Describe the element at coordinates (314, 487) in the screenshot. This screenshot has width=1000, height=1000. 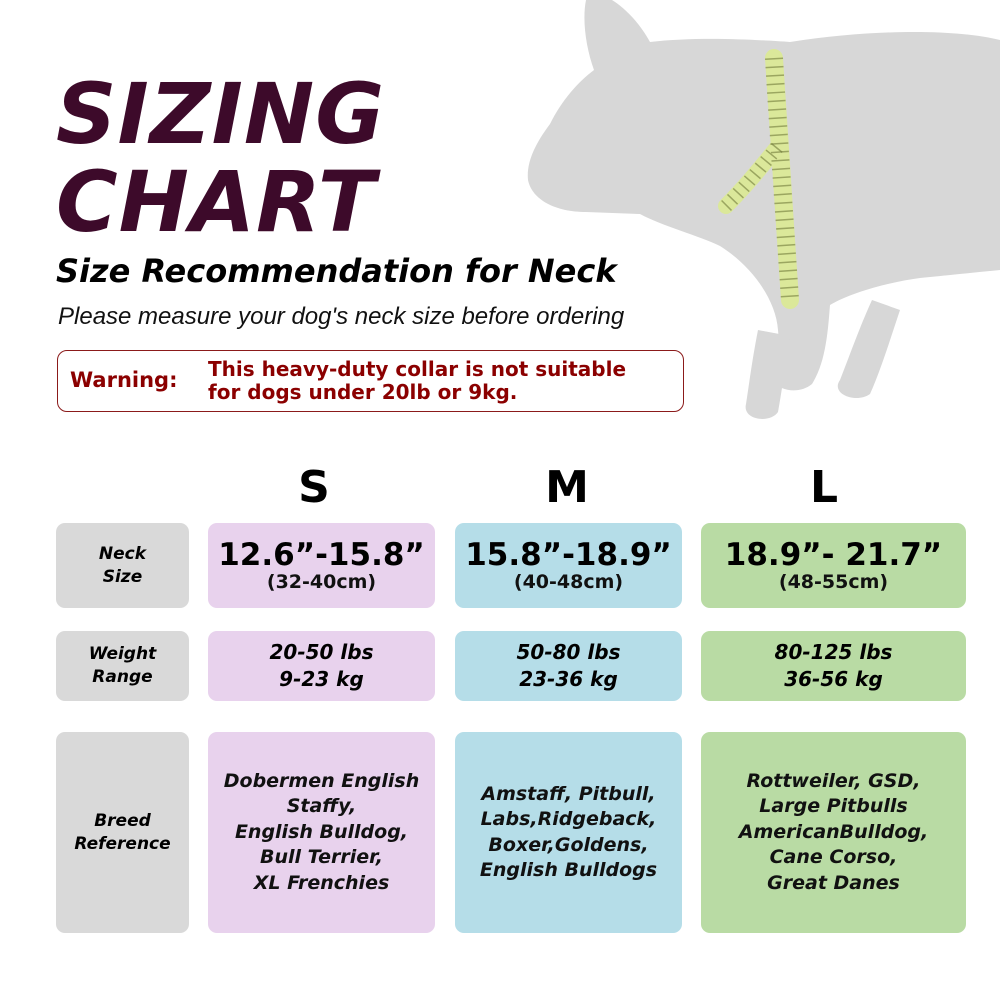
I see `size-header-s: S` at that location.